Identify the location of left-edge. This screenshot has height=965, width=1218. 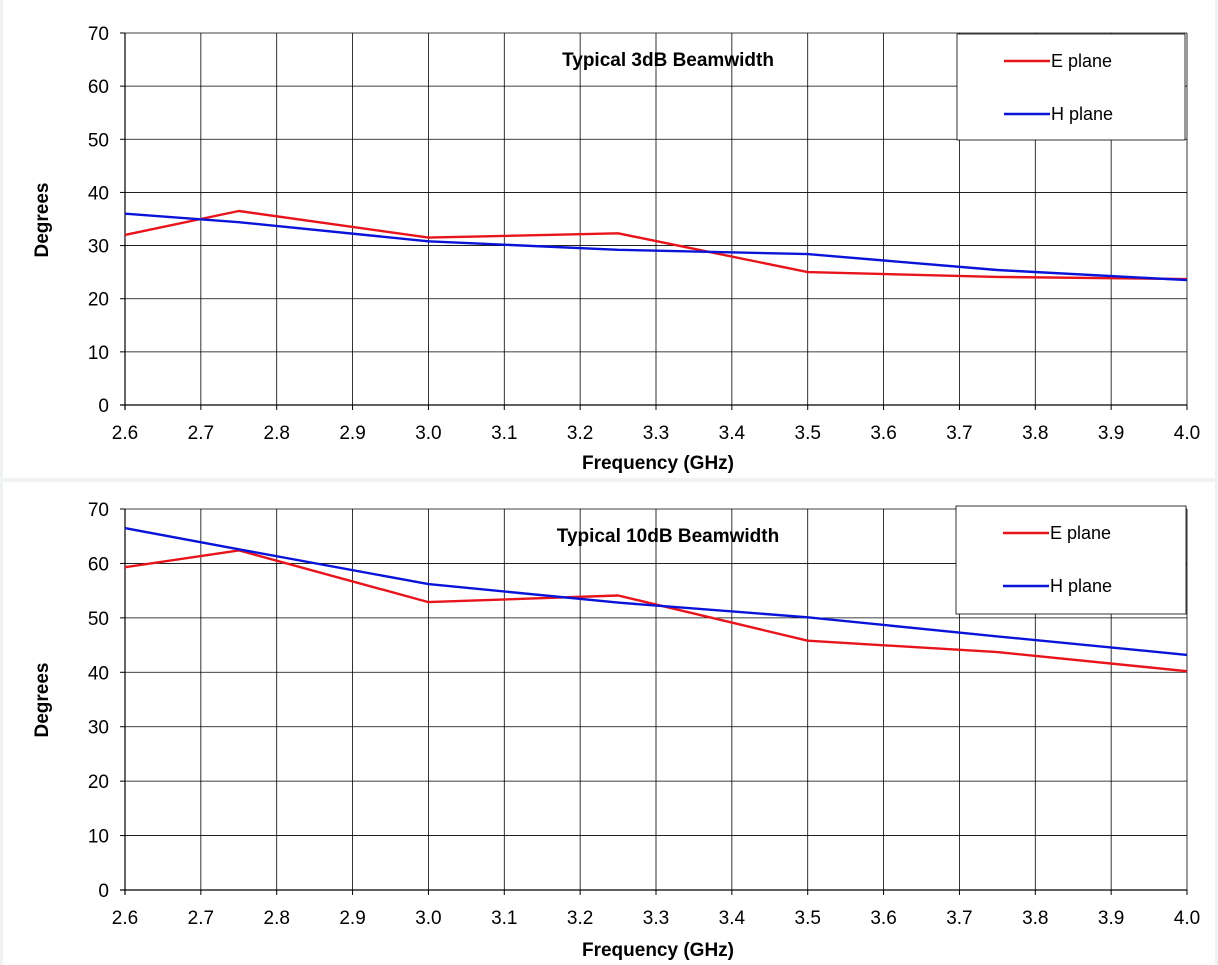
(1, 482).